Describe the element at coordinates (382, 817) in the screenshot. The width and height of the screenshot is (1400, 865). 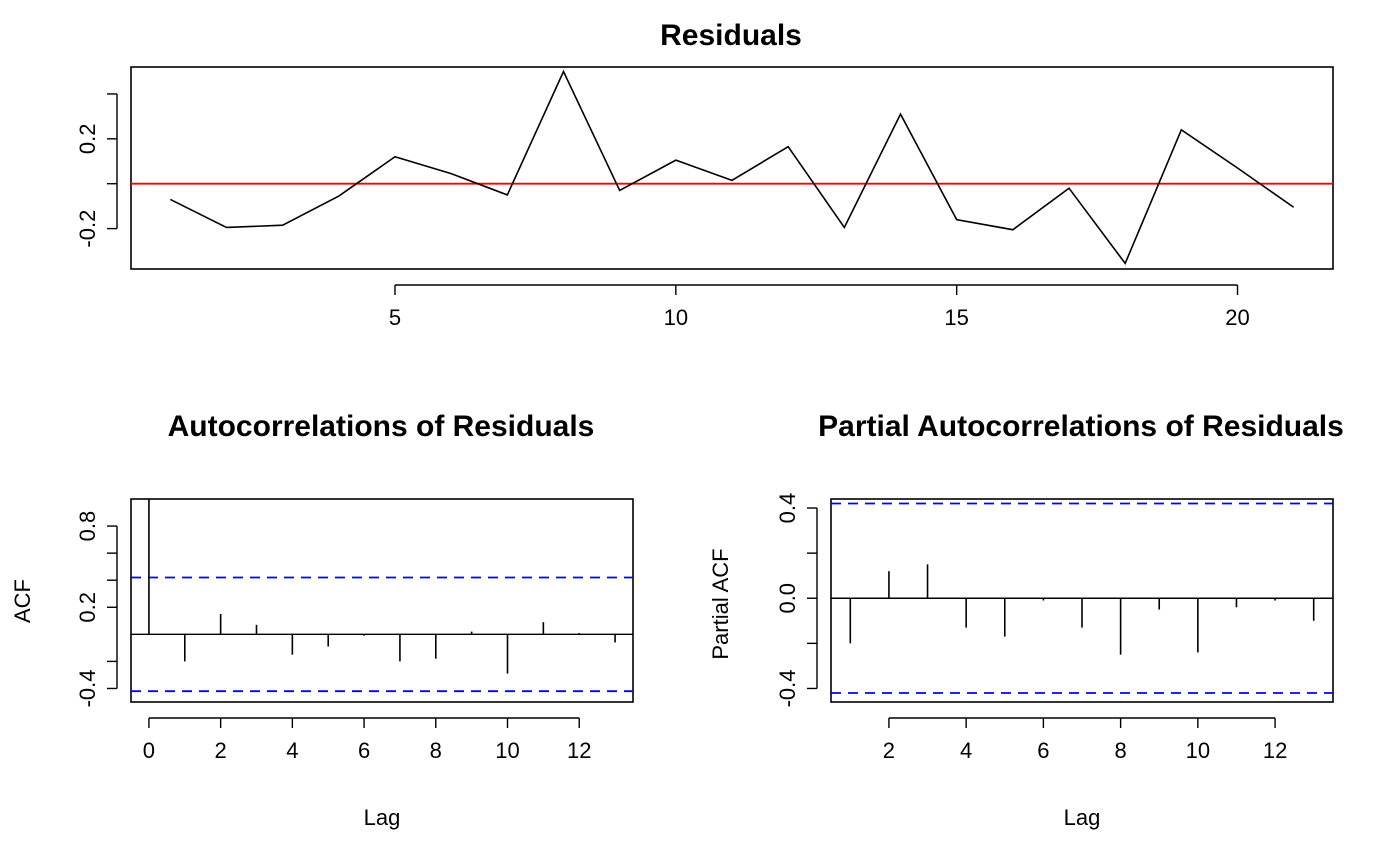
I see `acf-x-axis-label: Lag` at that location.